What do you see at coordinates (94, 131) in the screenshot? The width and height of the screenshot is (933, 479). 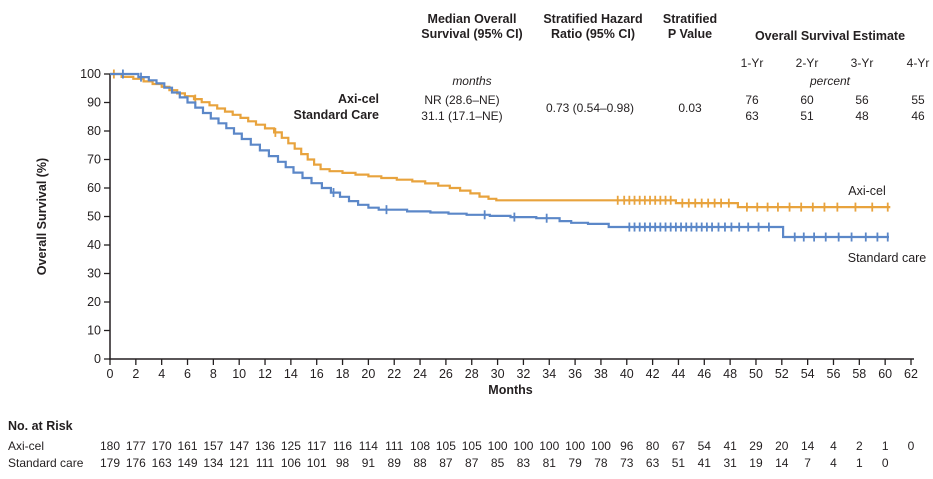 I see `y-tick-label: 80` at bounding box center [94, 131].